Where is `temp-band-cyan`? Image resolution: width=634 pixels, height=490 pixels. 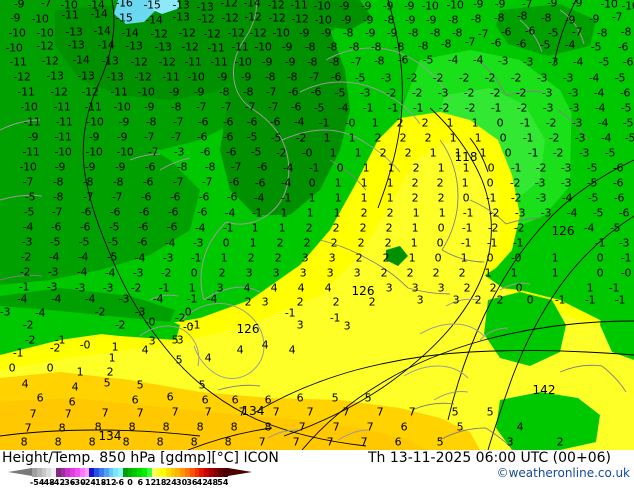 temp-band-cyan is located at coordinates (135, 12).